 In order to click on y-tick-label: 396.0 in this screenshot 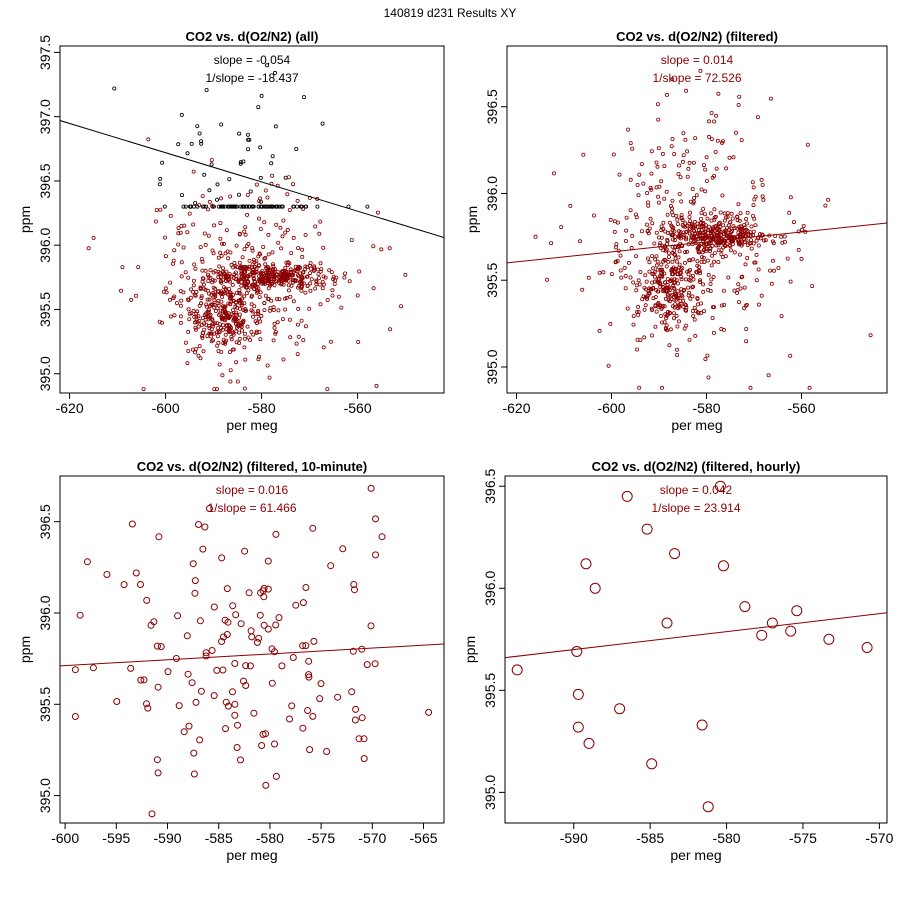, I will do `click(45, 244)`.